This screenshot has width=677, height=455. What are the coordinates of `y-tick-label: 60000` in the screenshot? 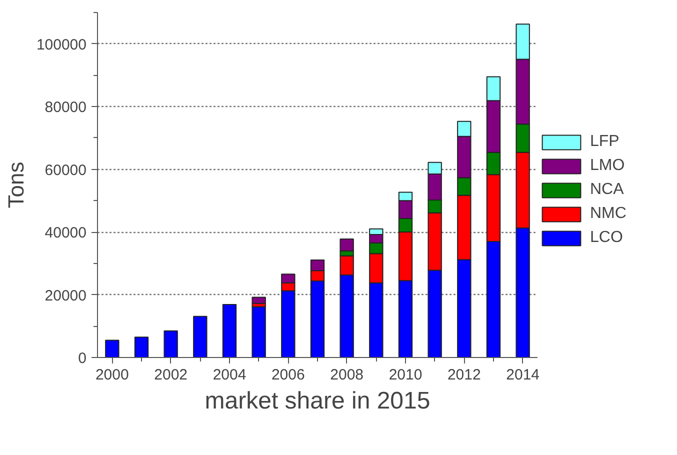 It's located at (65, 170).